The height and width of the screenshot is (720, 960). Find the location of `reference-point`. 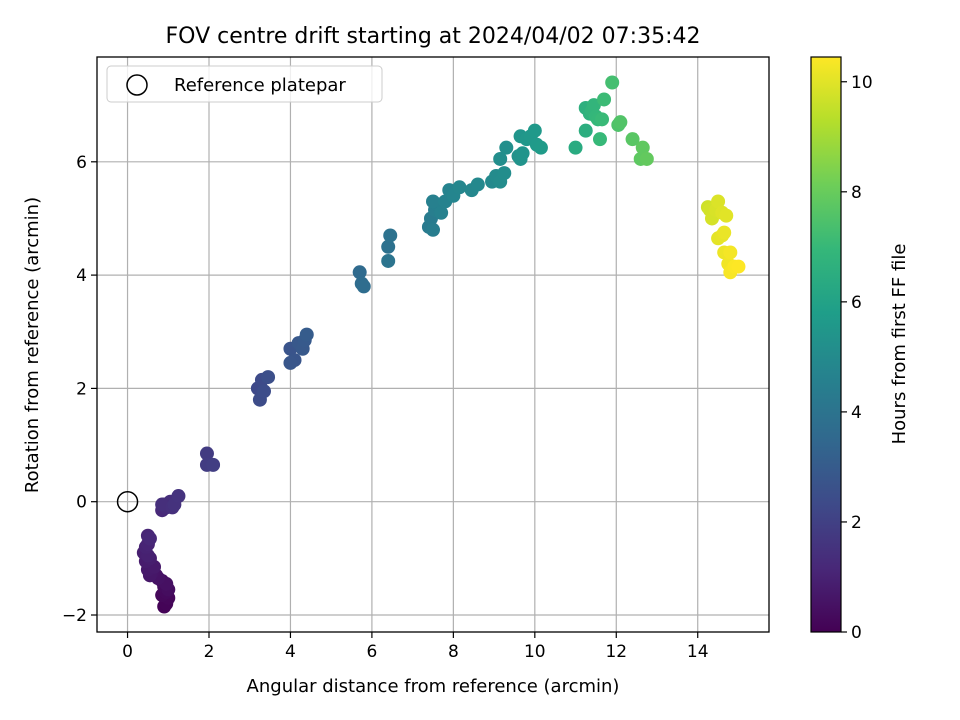

reference-point is located at coordinates (127, 501).